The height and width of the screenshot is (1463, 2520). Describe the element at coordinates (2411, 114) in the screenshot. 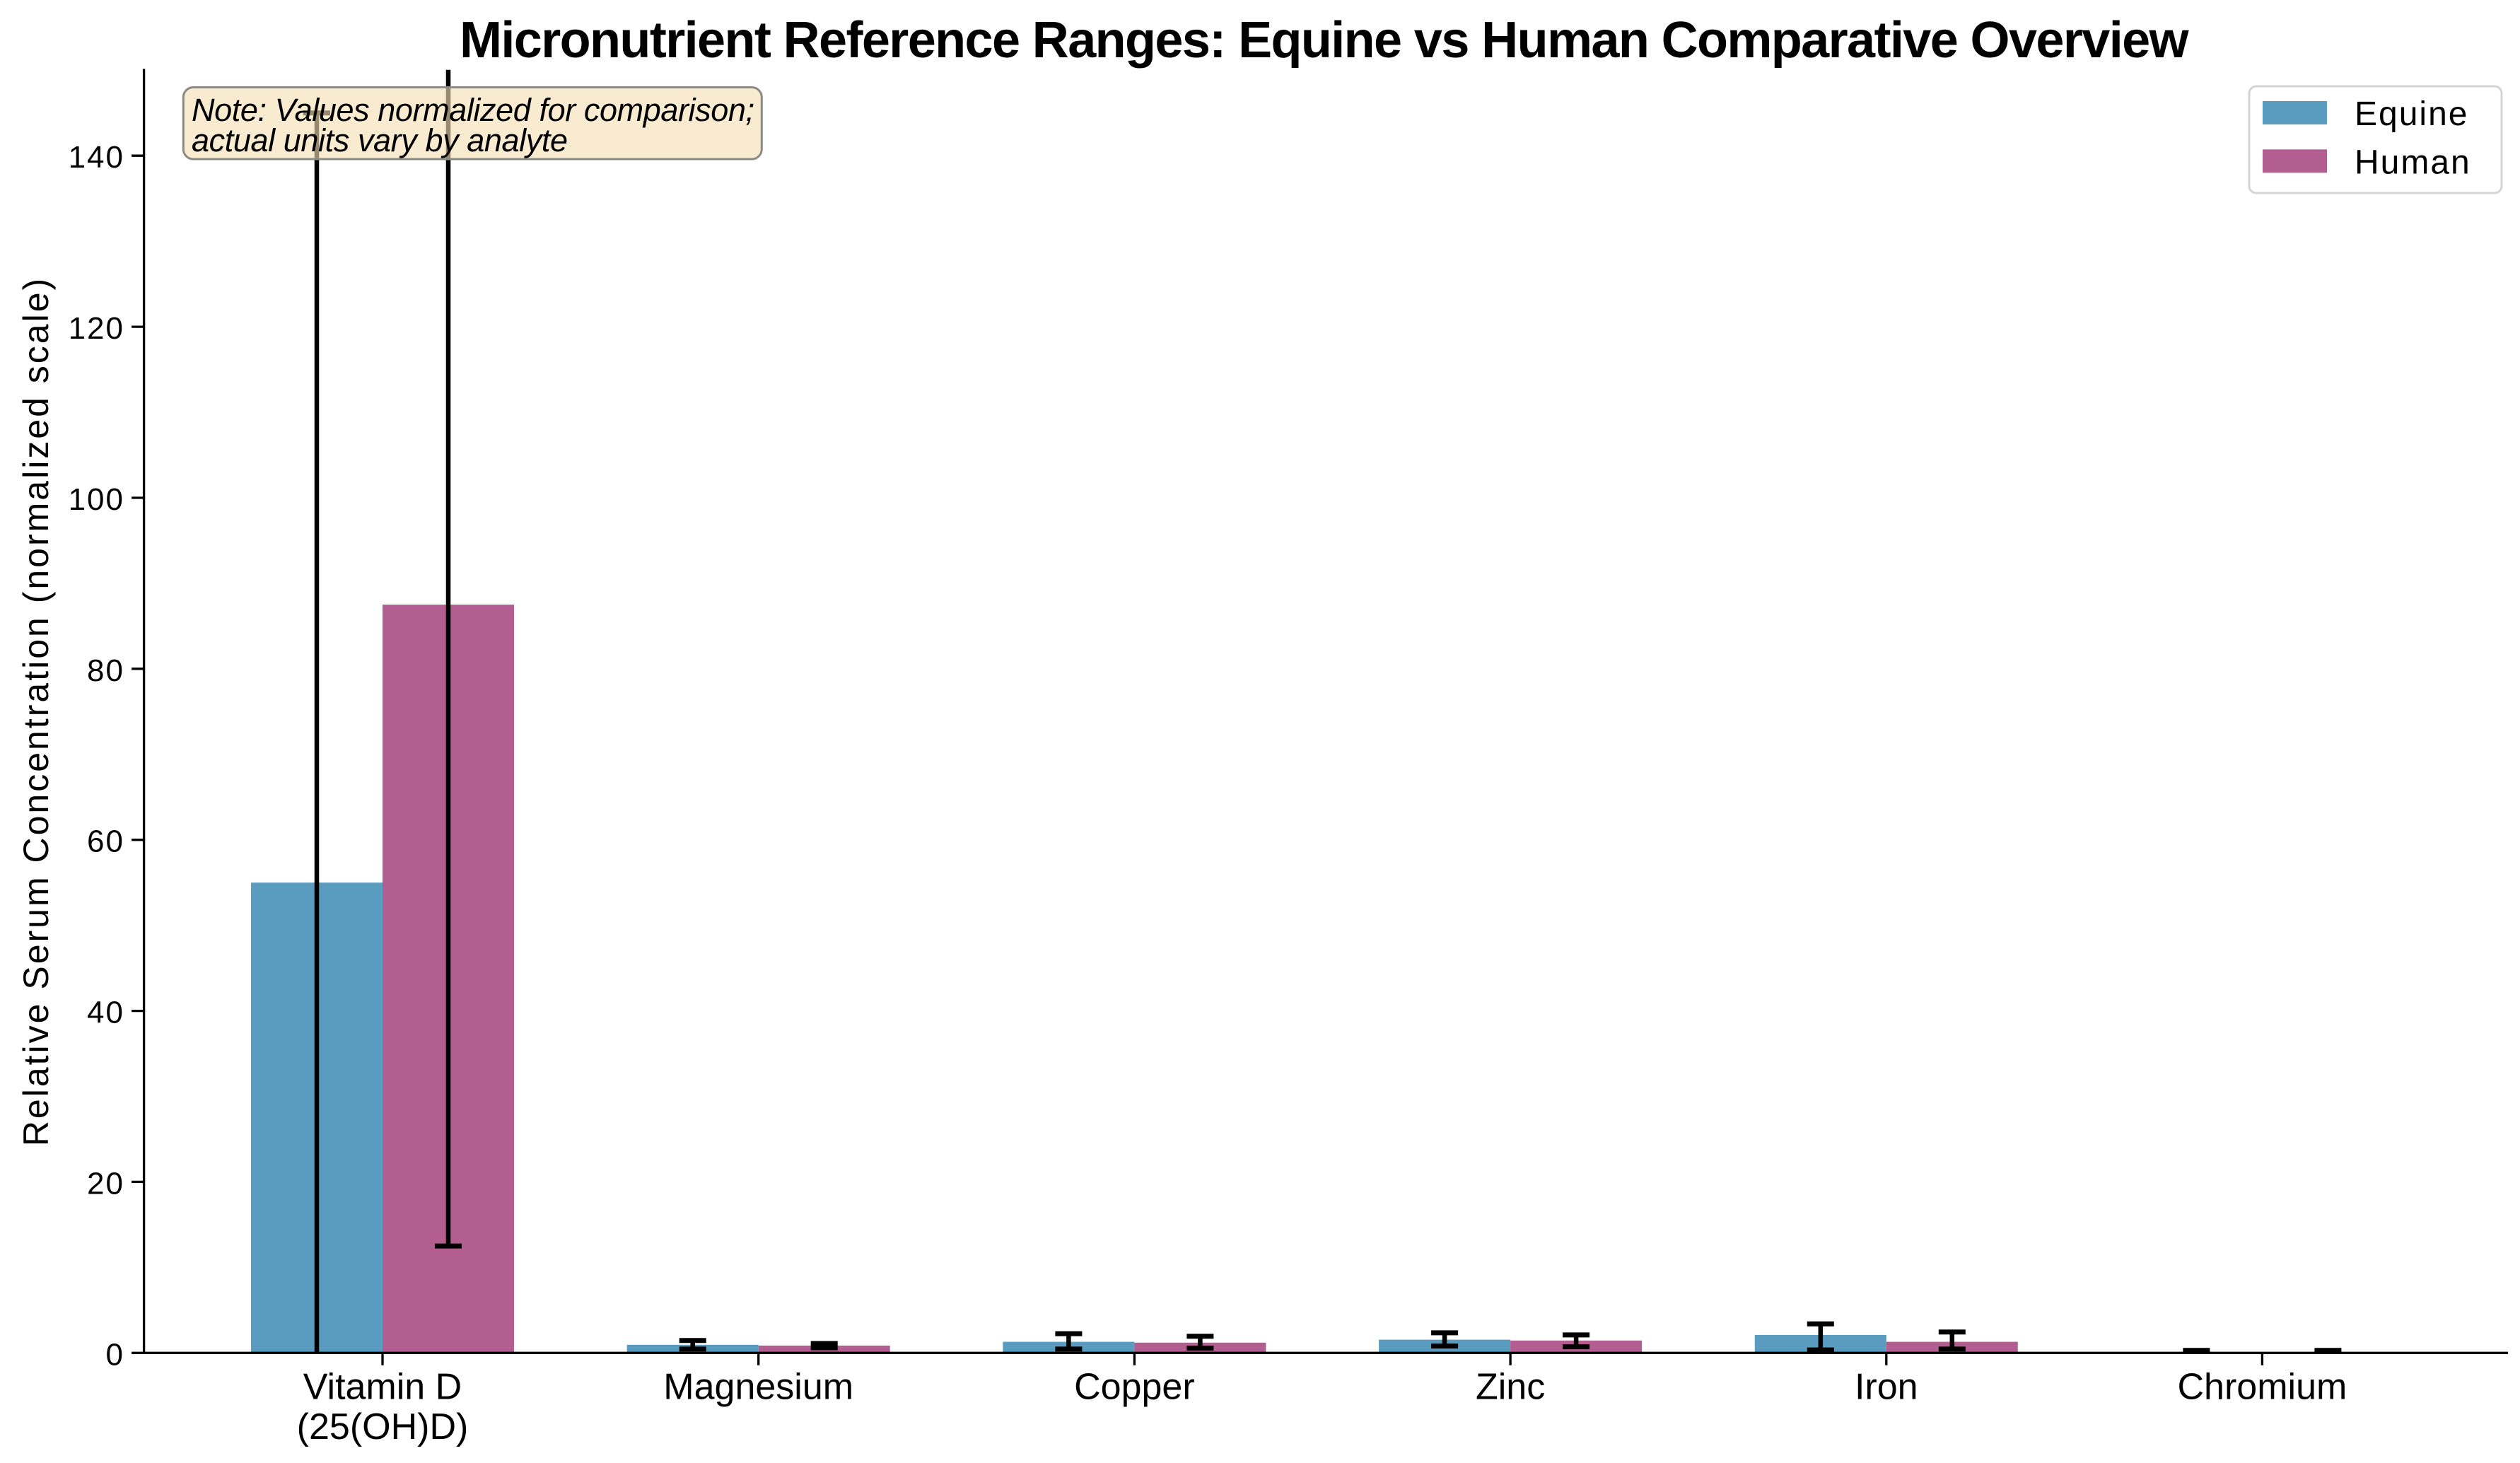

I see `svg-text: Equine` at that location.